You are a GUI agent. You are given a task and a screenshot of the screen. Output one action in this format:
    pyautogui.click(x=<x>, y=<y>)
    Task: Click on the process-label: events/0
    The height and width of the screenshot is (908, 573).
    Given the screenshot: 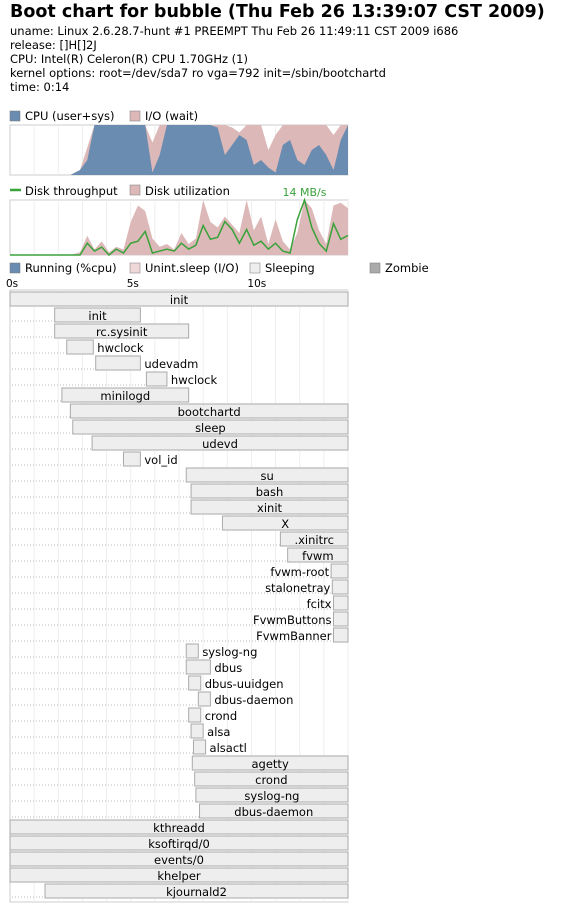 What is the action you would take?
    pyautogui.click(x=179, y=860)
    